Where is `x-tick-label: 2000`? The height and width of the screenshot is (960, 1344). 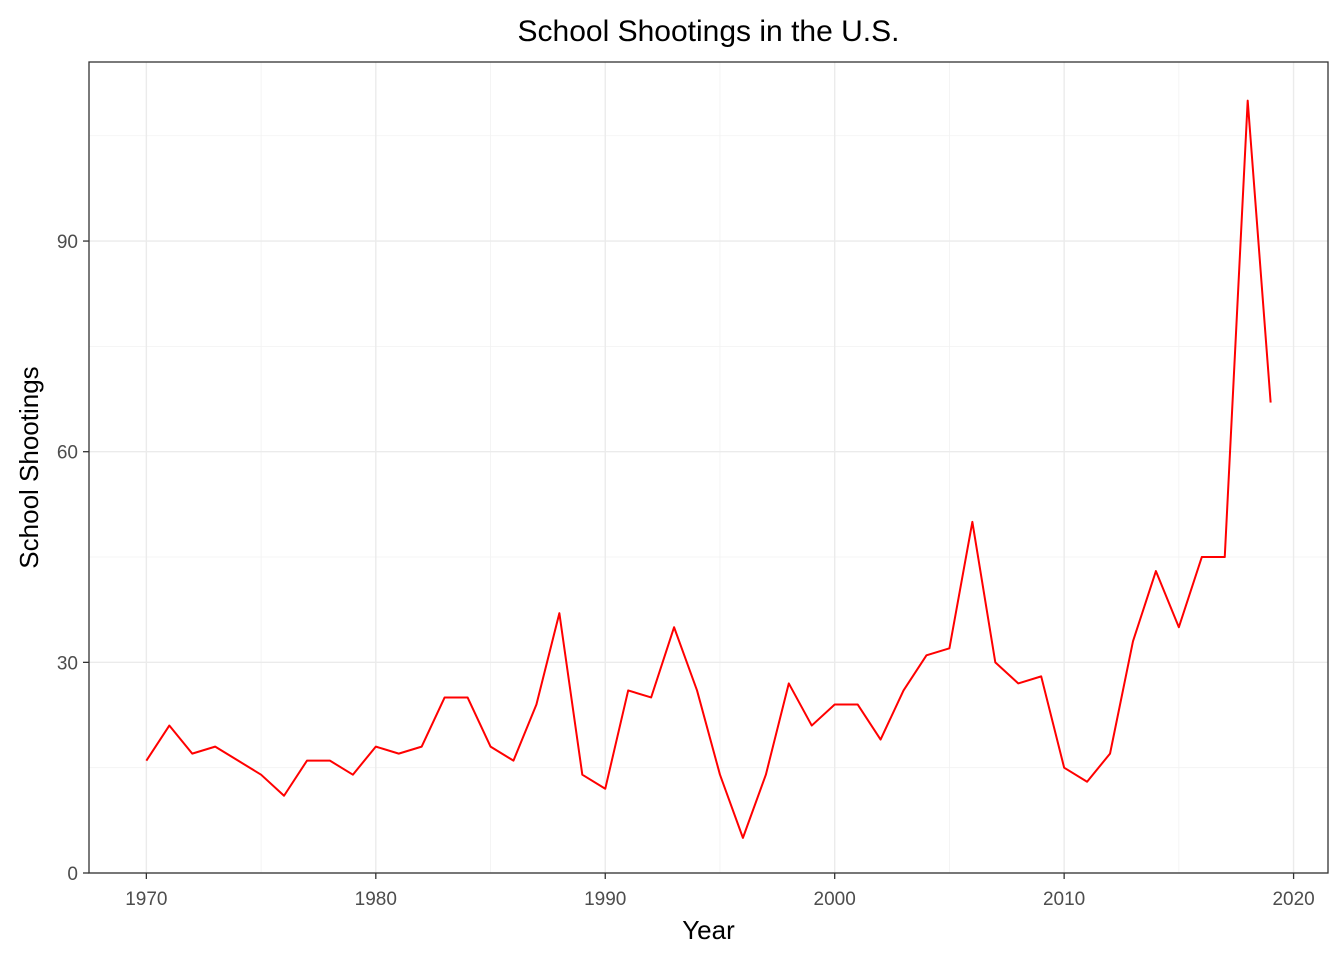 x-tick-label: 2000 is located at coordinates (835, 899).